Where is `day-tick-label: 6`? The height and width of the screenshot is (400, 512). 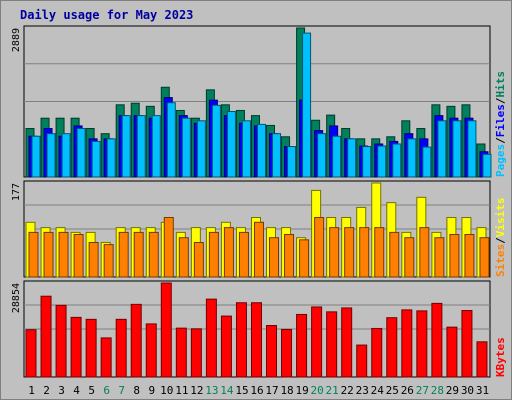 day-tick-label: 6 is located at coordinates (106, 390).